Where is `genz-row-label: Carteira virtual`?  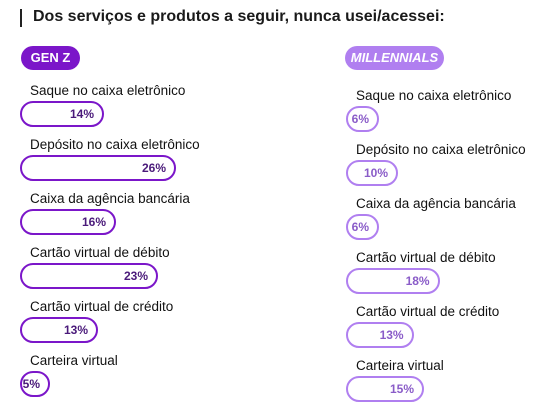
genz-row-label: Carteira virtual is located at coordinates (74, 360).